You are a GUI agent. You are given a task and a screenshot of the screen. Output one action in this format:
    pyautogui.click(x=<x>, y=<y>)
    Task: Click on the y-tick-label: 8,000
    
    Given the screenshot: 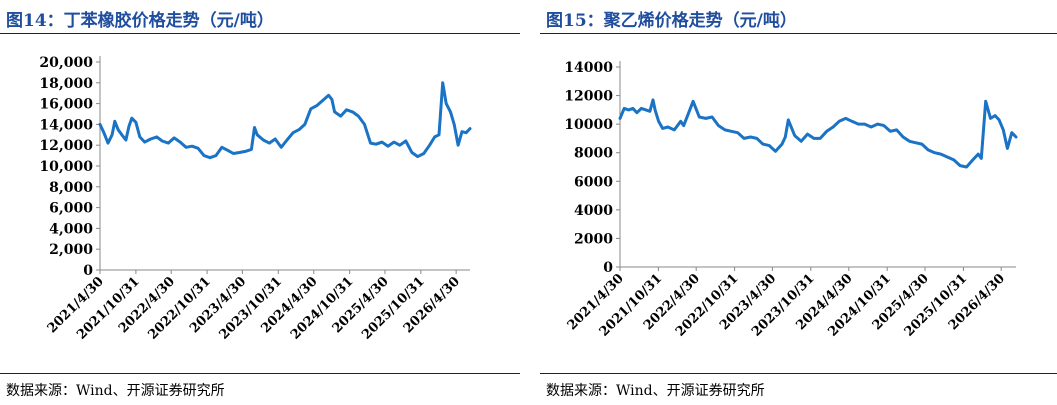 What is the action you would take?
    pyautogui.click(x=71, y=188)
    